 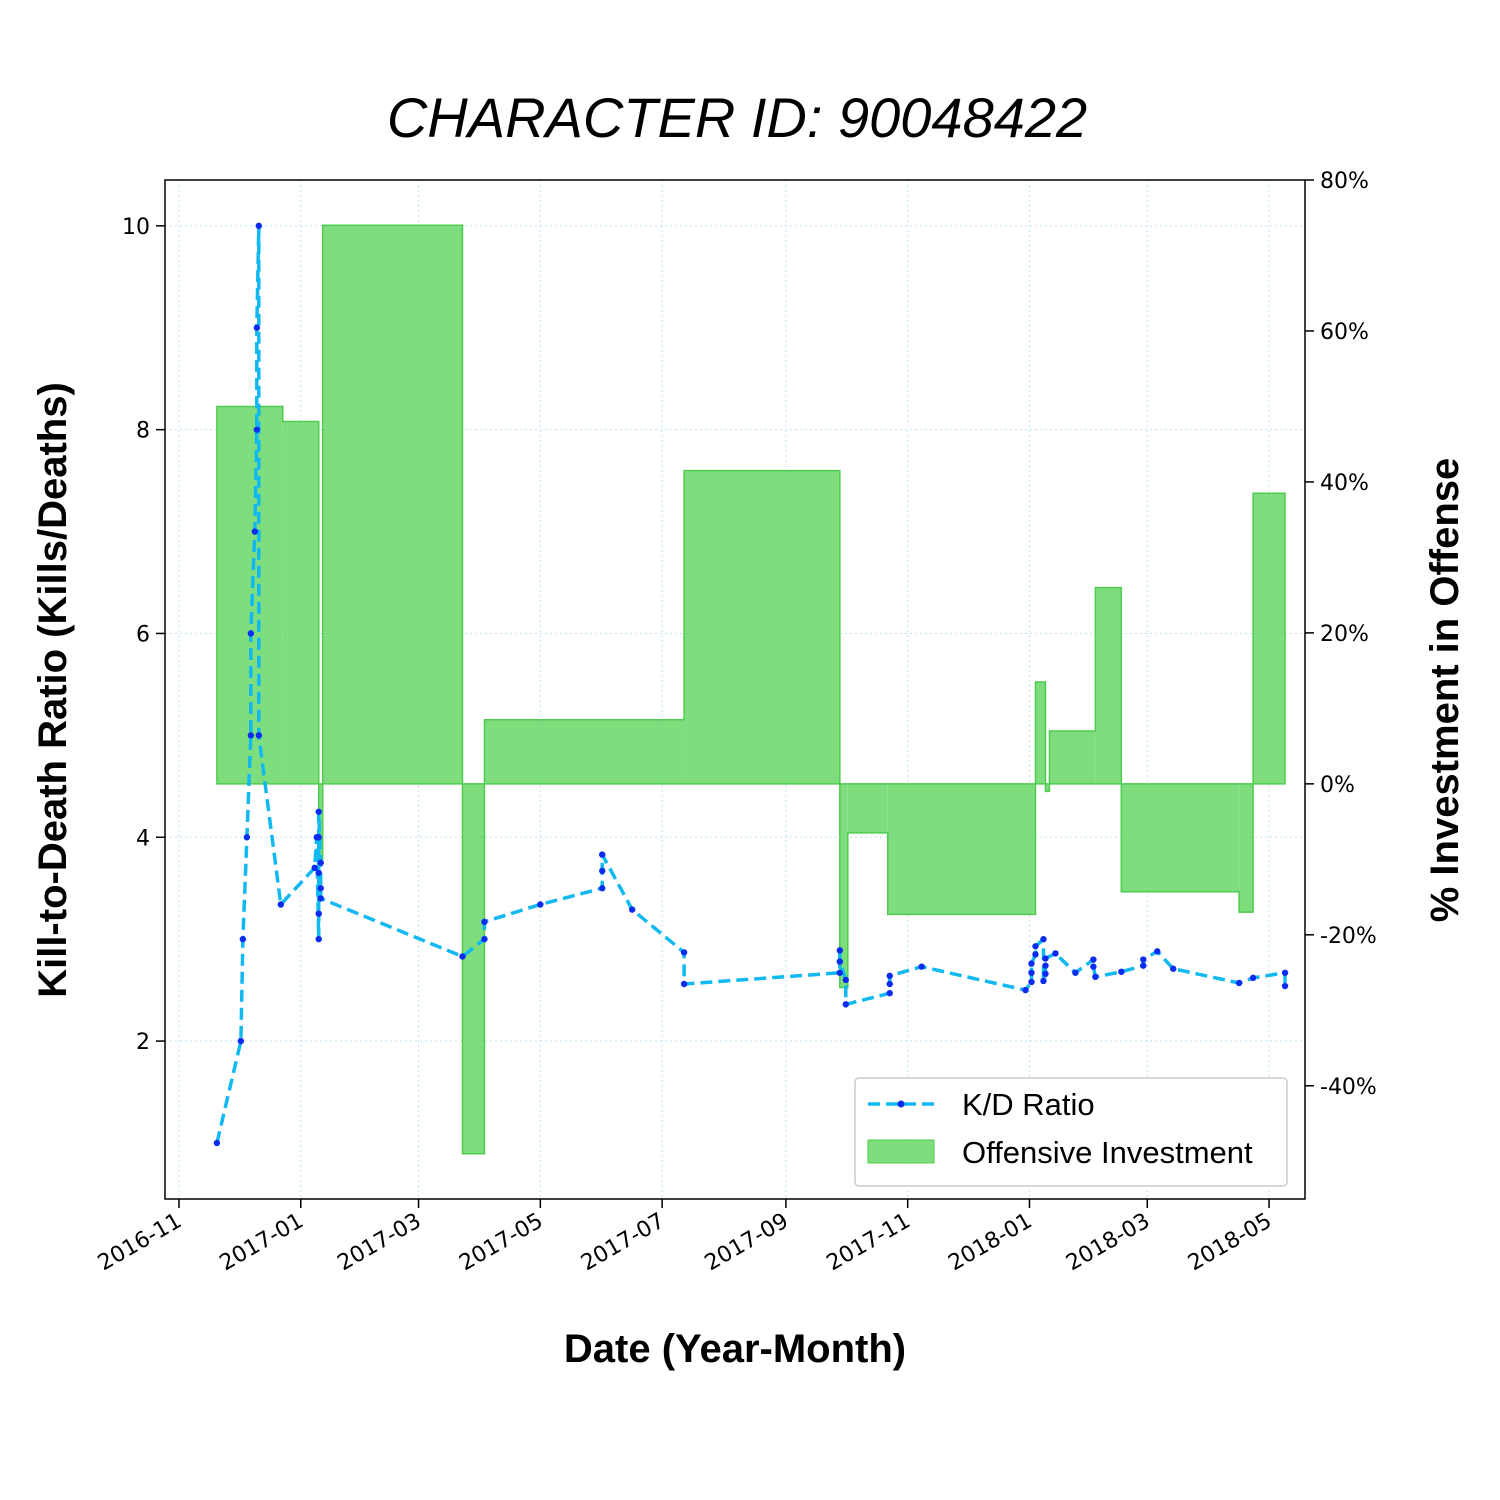 I want to click on y-axis-left: 2 4 6 8 10, so click(x=143, y=635).